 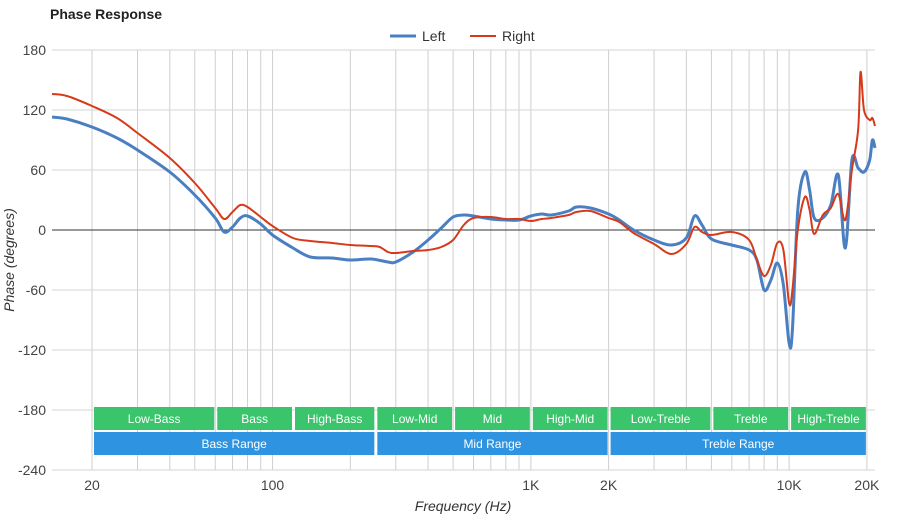 I want to click on range-band-label: Mid Range, so click(x=492, y=444).